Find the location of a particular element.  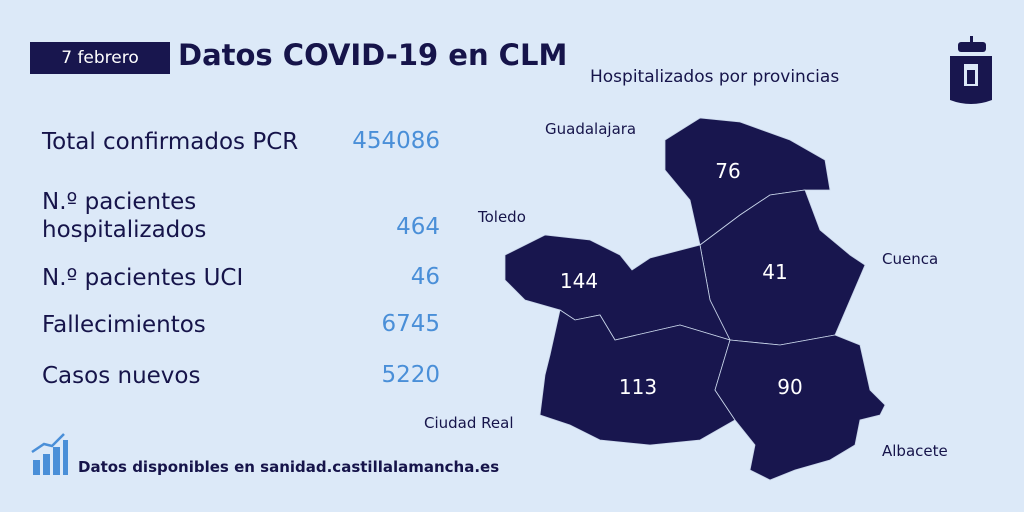

province-value: 144 is located at coordinates (579, 281).